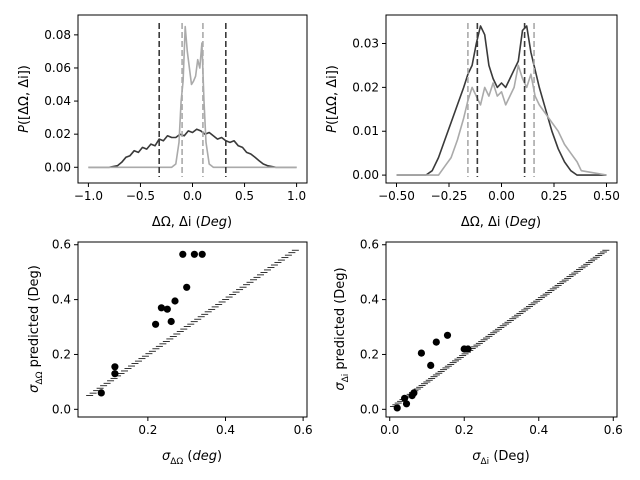 This screenshot has height=480, width=640. I want to click on x-tick-label: 0.00, so click(501, 196).